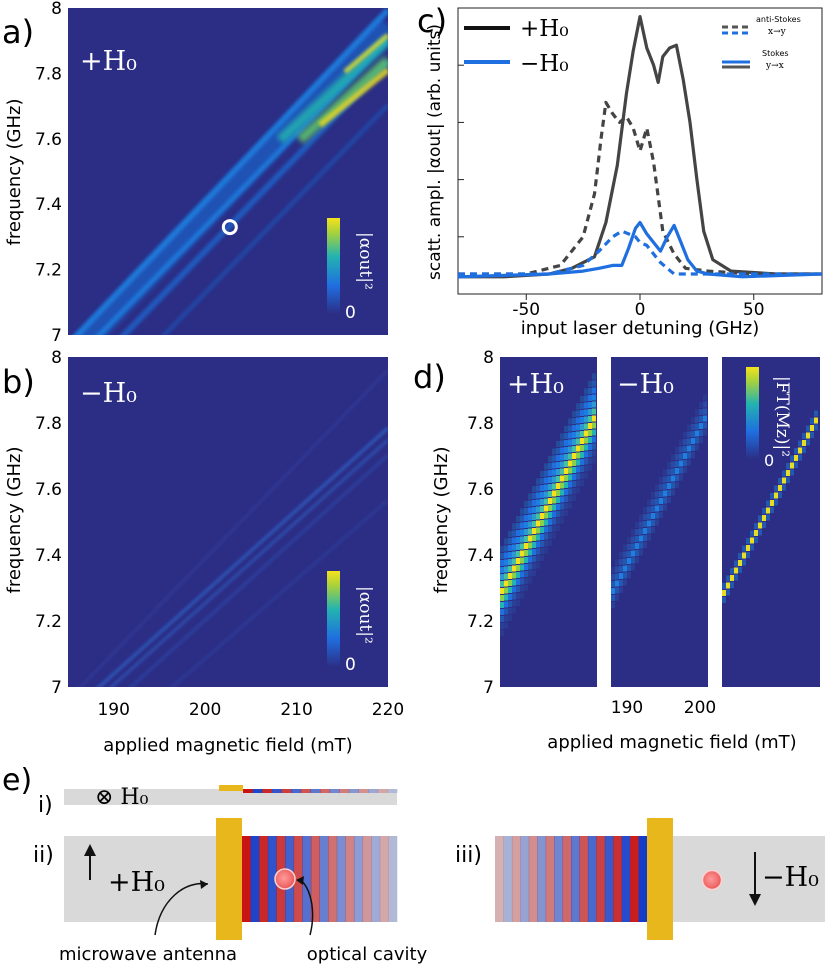 The height and width of the screenshot is (971, 830). I want to click on colorbar-b-min: 0, so click(350, 665).